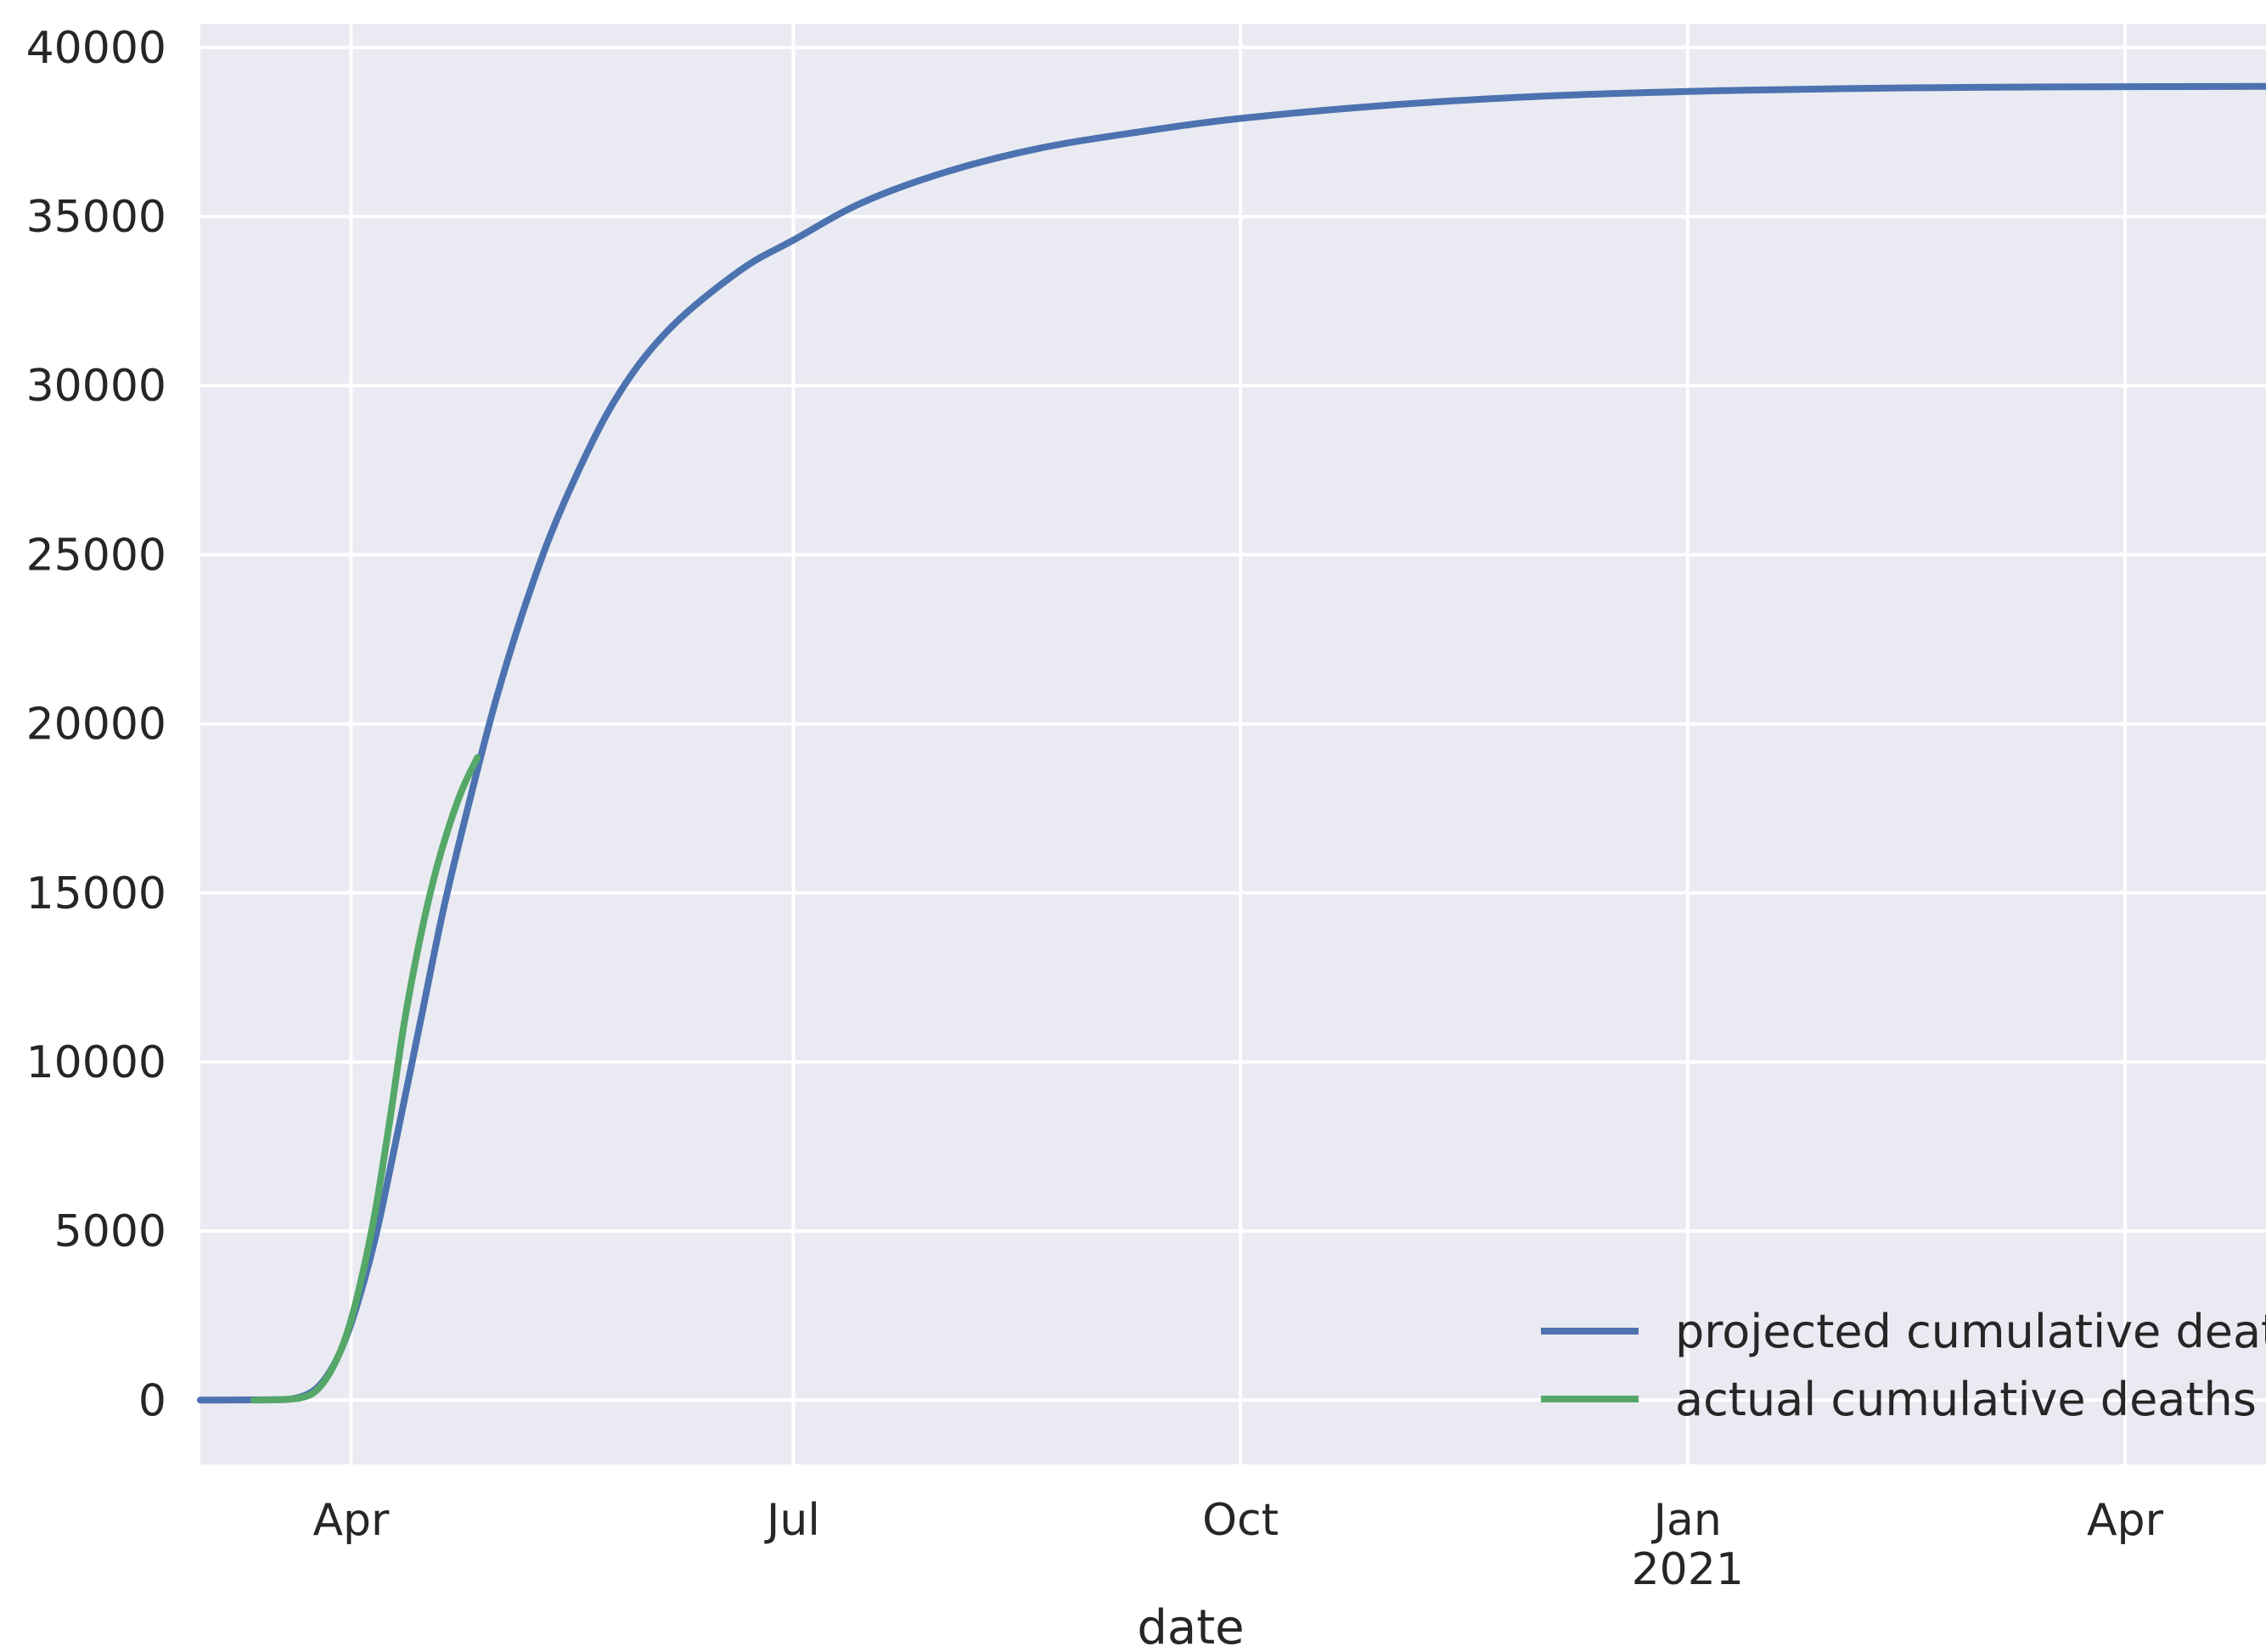 The height and width of the screenshot is (1652, 2266). What do you see at coordinates (96, 894) in the screenshot?
I see `y-tick-label: 15000` at bounding box center [96, 894].